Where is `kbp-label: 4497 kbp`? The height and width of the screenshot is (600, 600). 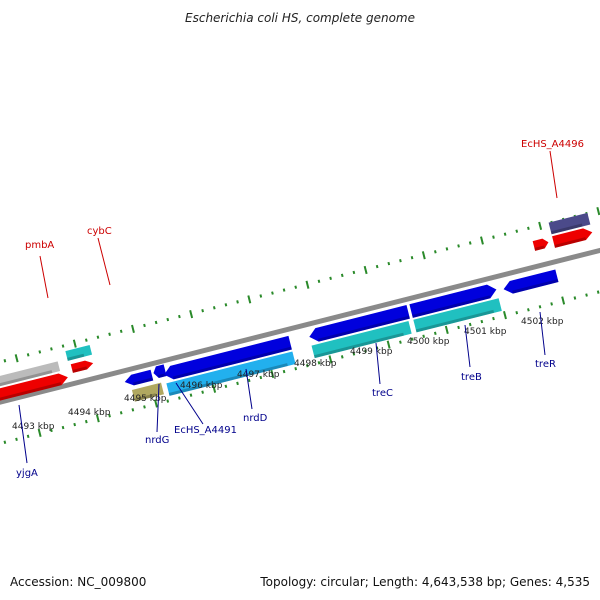
kbp-label: 4497 kbp is located at coordinates (258, 375).